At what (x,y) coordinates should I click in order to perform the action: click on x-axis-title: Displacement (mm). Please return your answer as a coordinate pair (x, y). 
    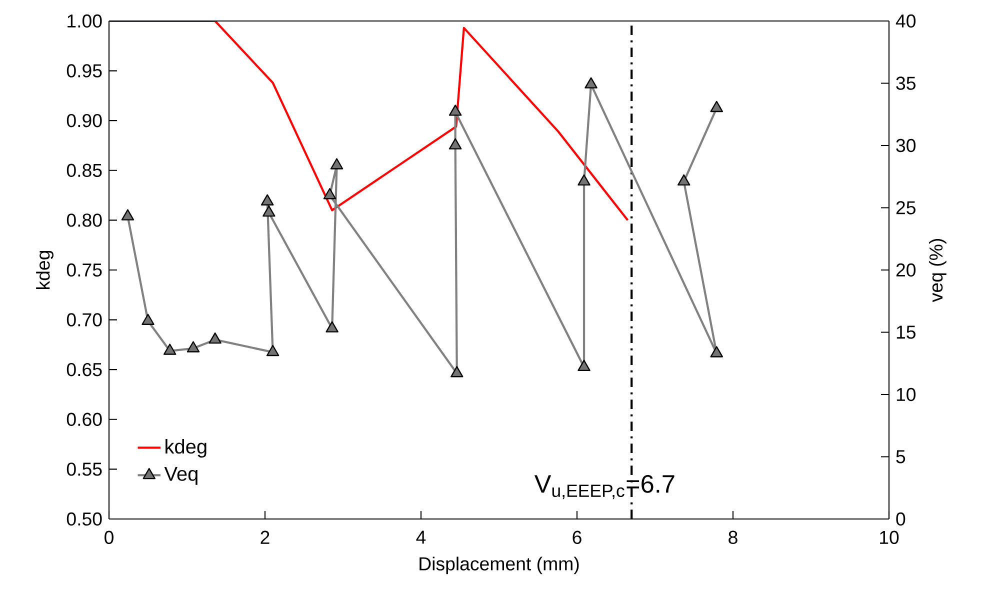
    Looking at the image, I should click on (499, 565).